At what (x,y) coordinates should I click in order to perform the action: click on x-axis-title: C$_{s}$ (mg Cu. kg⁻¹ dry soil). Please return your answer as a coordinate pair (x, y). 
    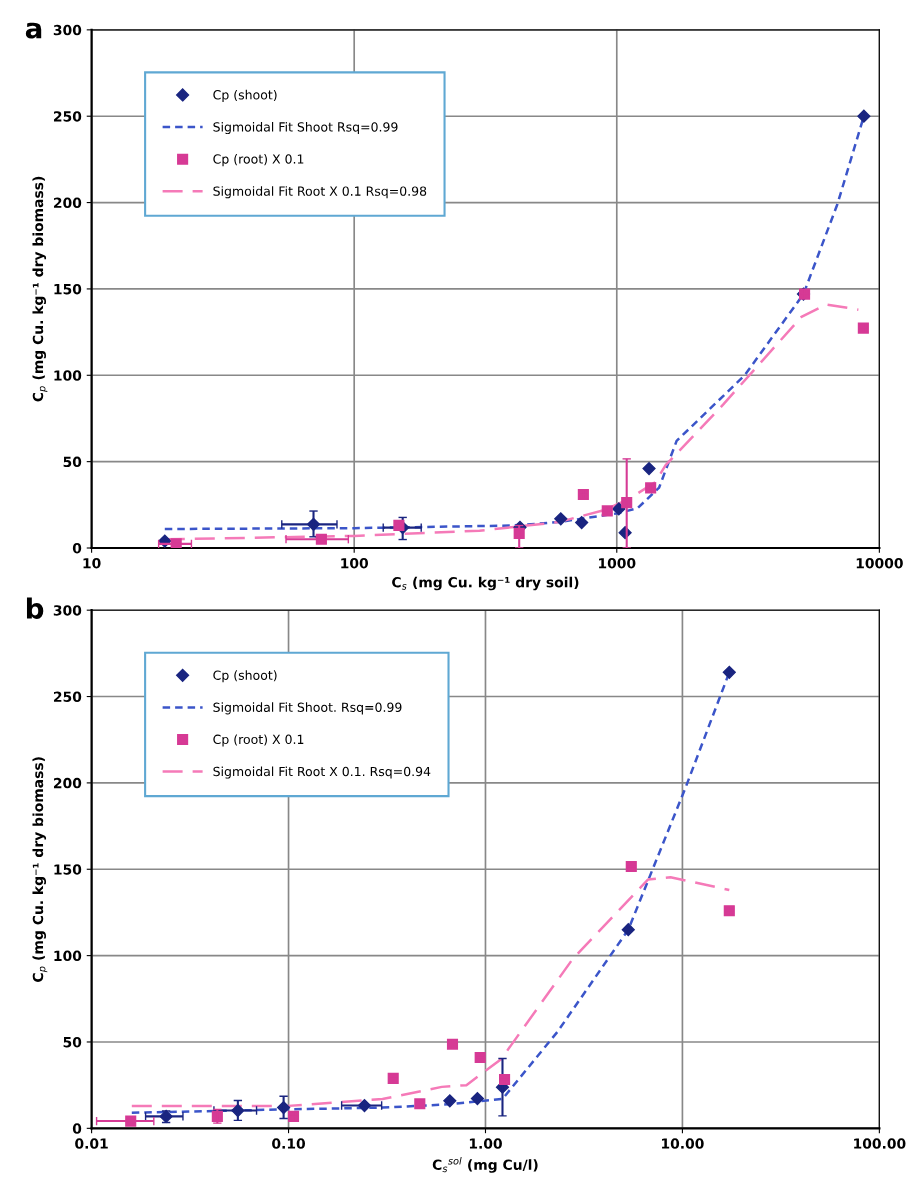
    Looking at the image, I should click on (485, 583).